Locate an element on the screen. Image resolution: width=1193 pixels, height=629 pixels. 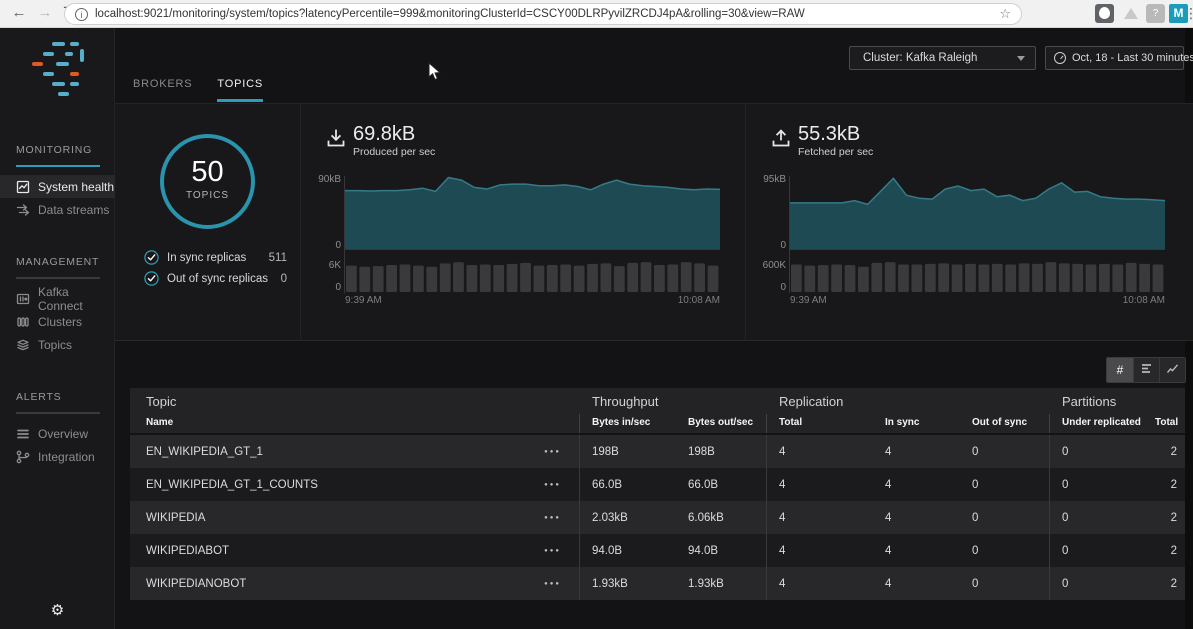
bars-view-button is located at coordinates (1146, 370).